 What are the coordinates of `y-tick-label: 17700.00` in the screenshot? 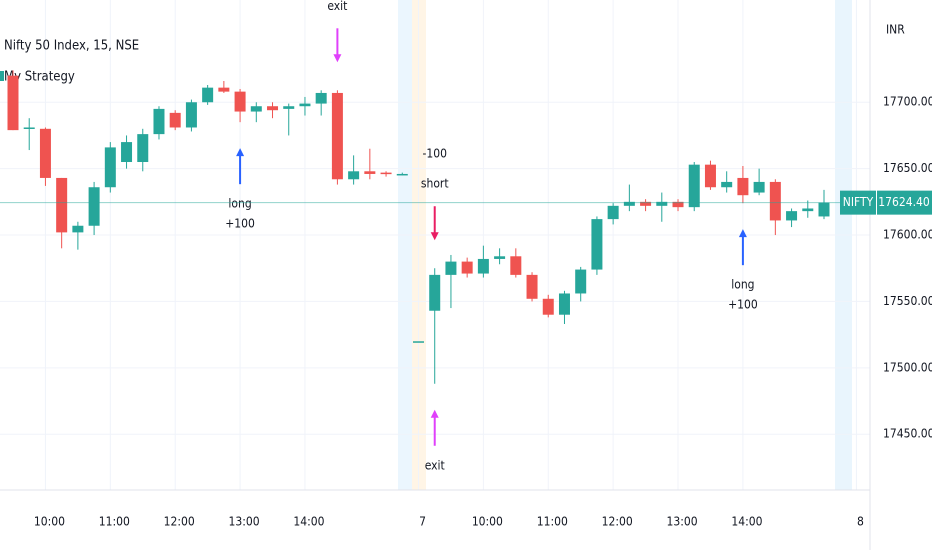 It's located at (907, 102).